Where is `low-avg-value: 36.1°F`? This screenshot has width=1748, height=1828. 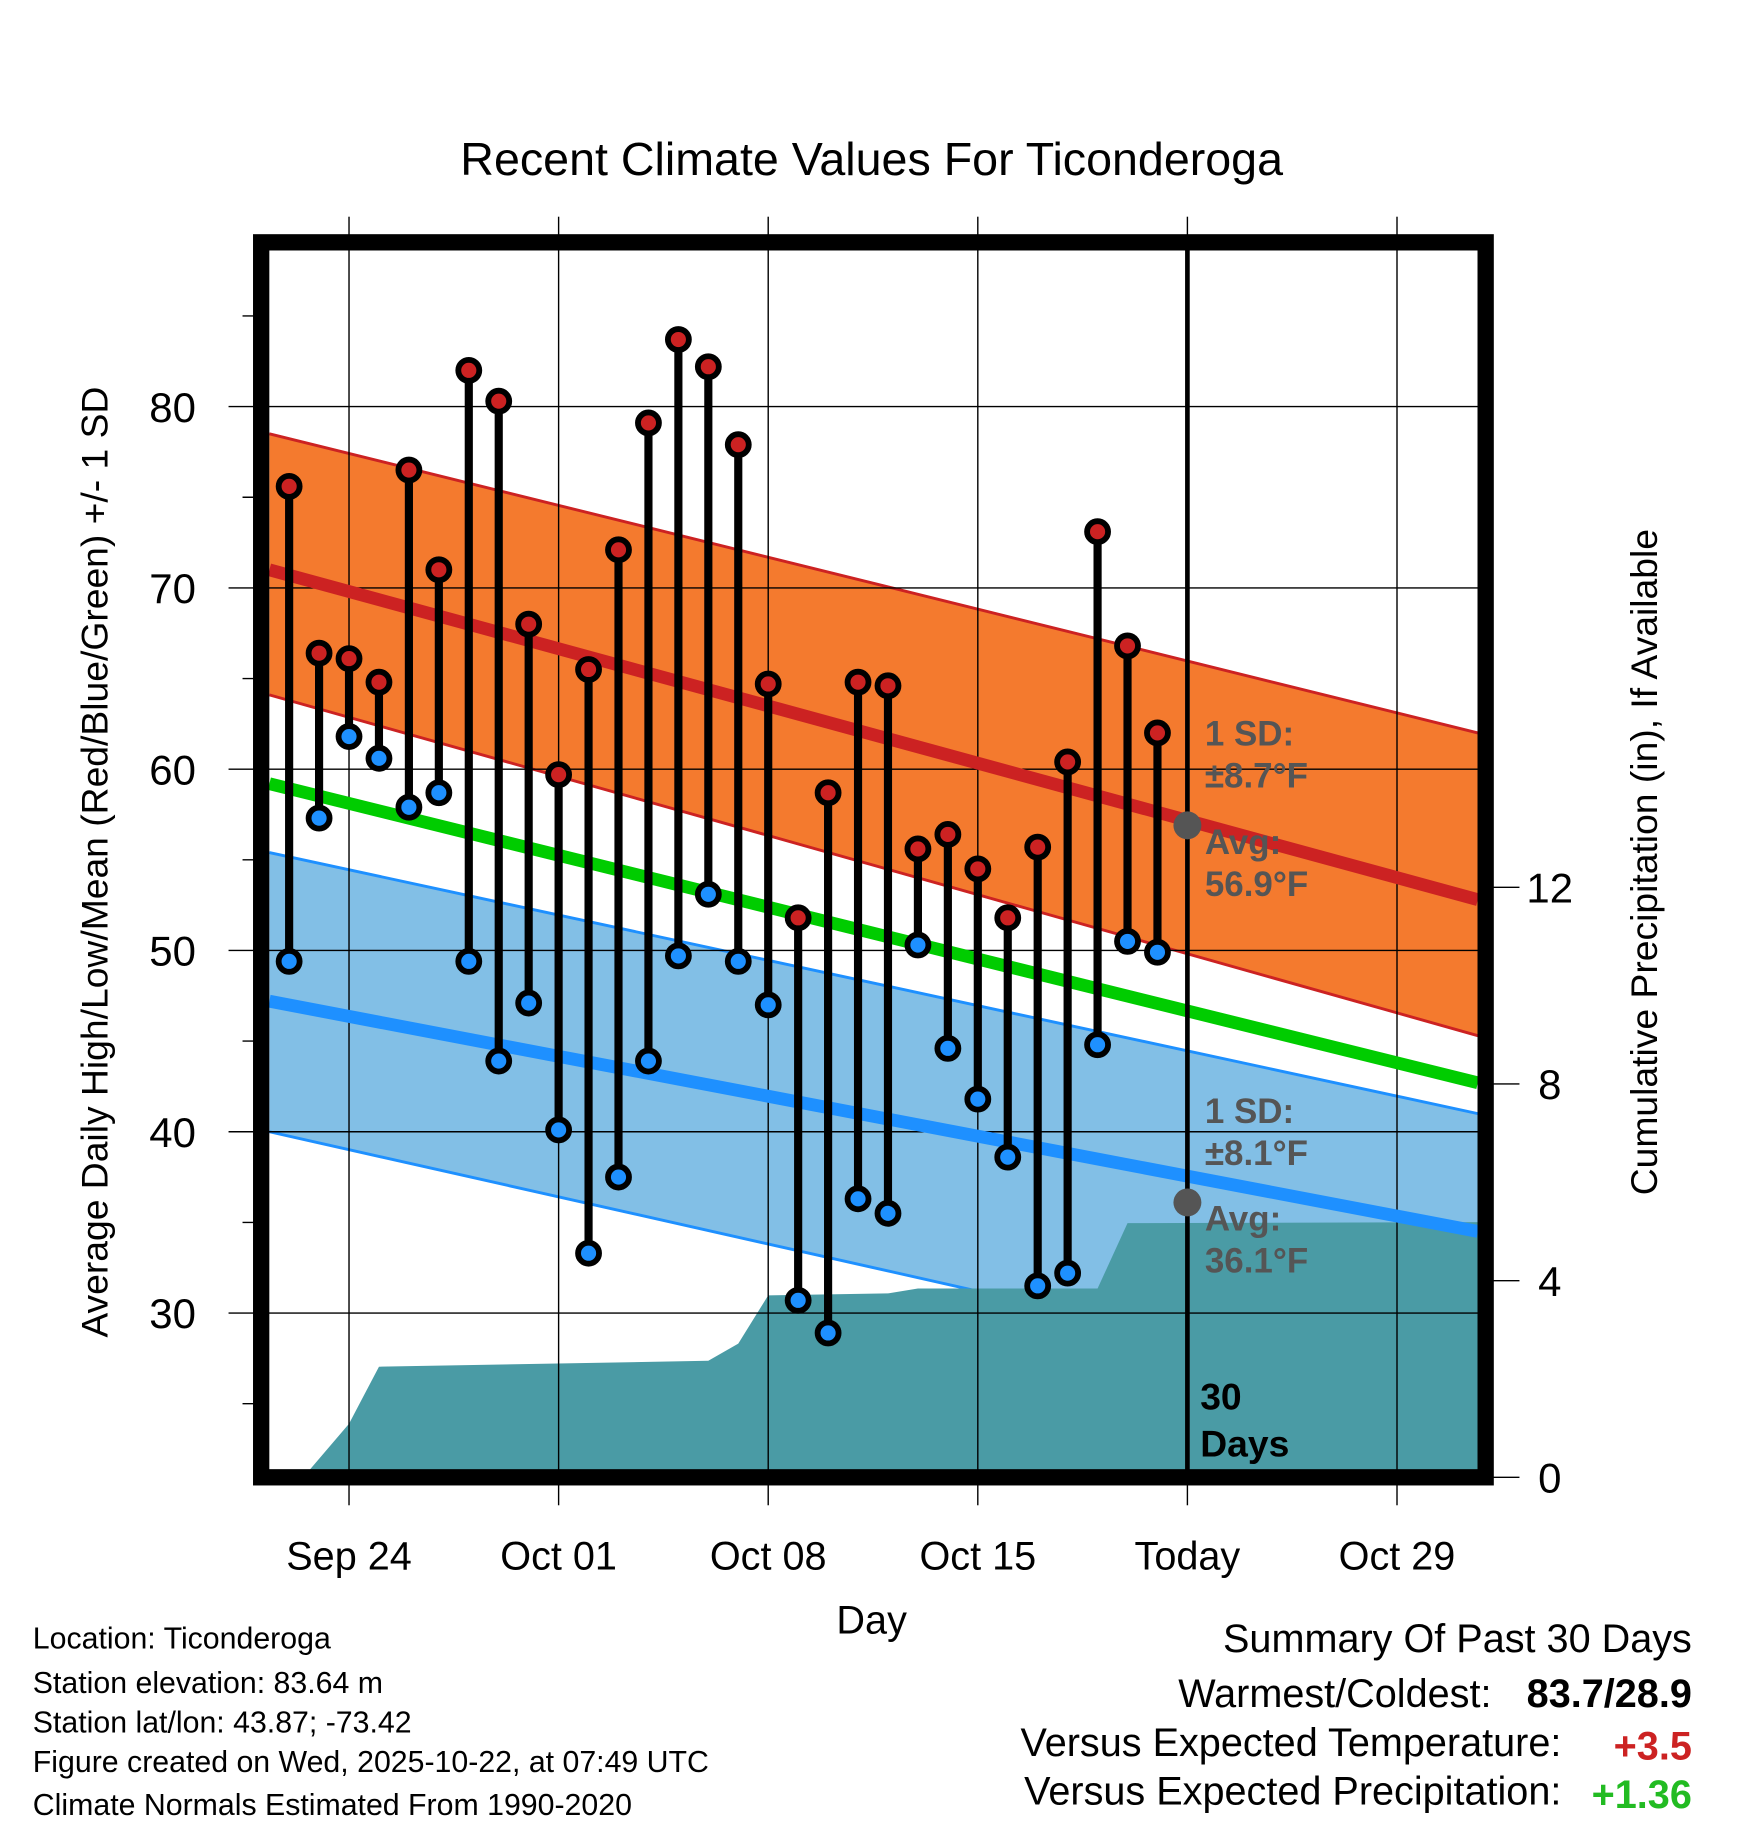
low-avg-value: 36.1°F is located at coordinates (1256, 1260).